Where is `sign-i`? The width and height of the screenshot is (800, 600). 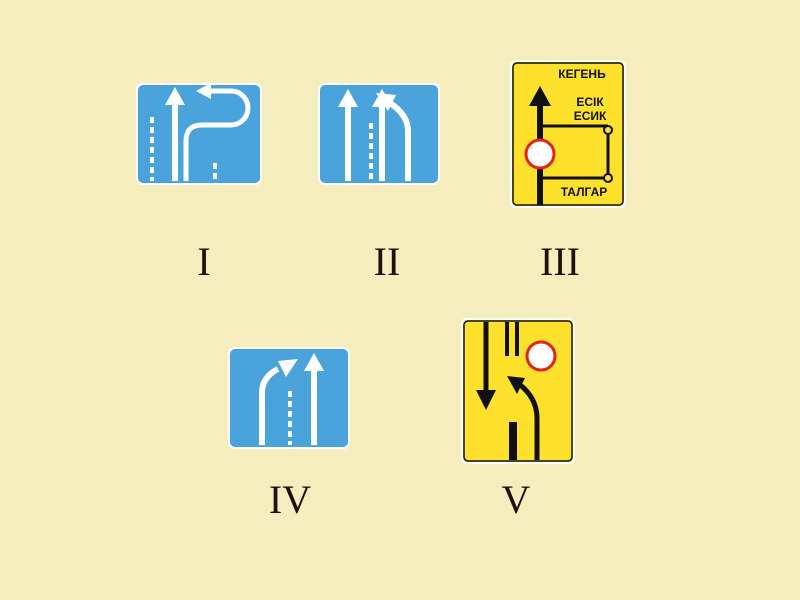 sign-i is located at coordinates (199, 134).